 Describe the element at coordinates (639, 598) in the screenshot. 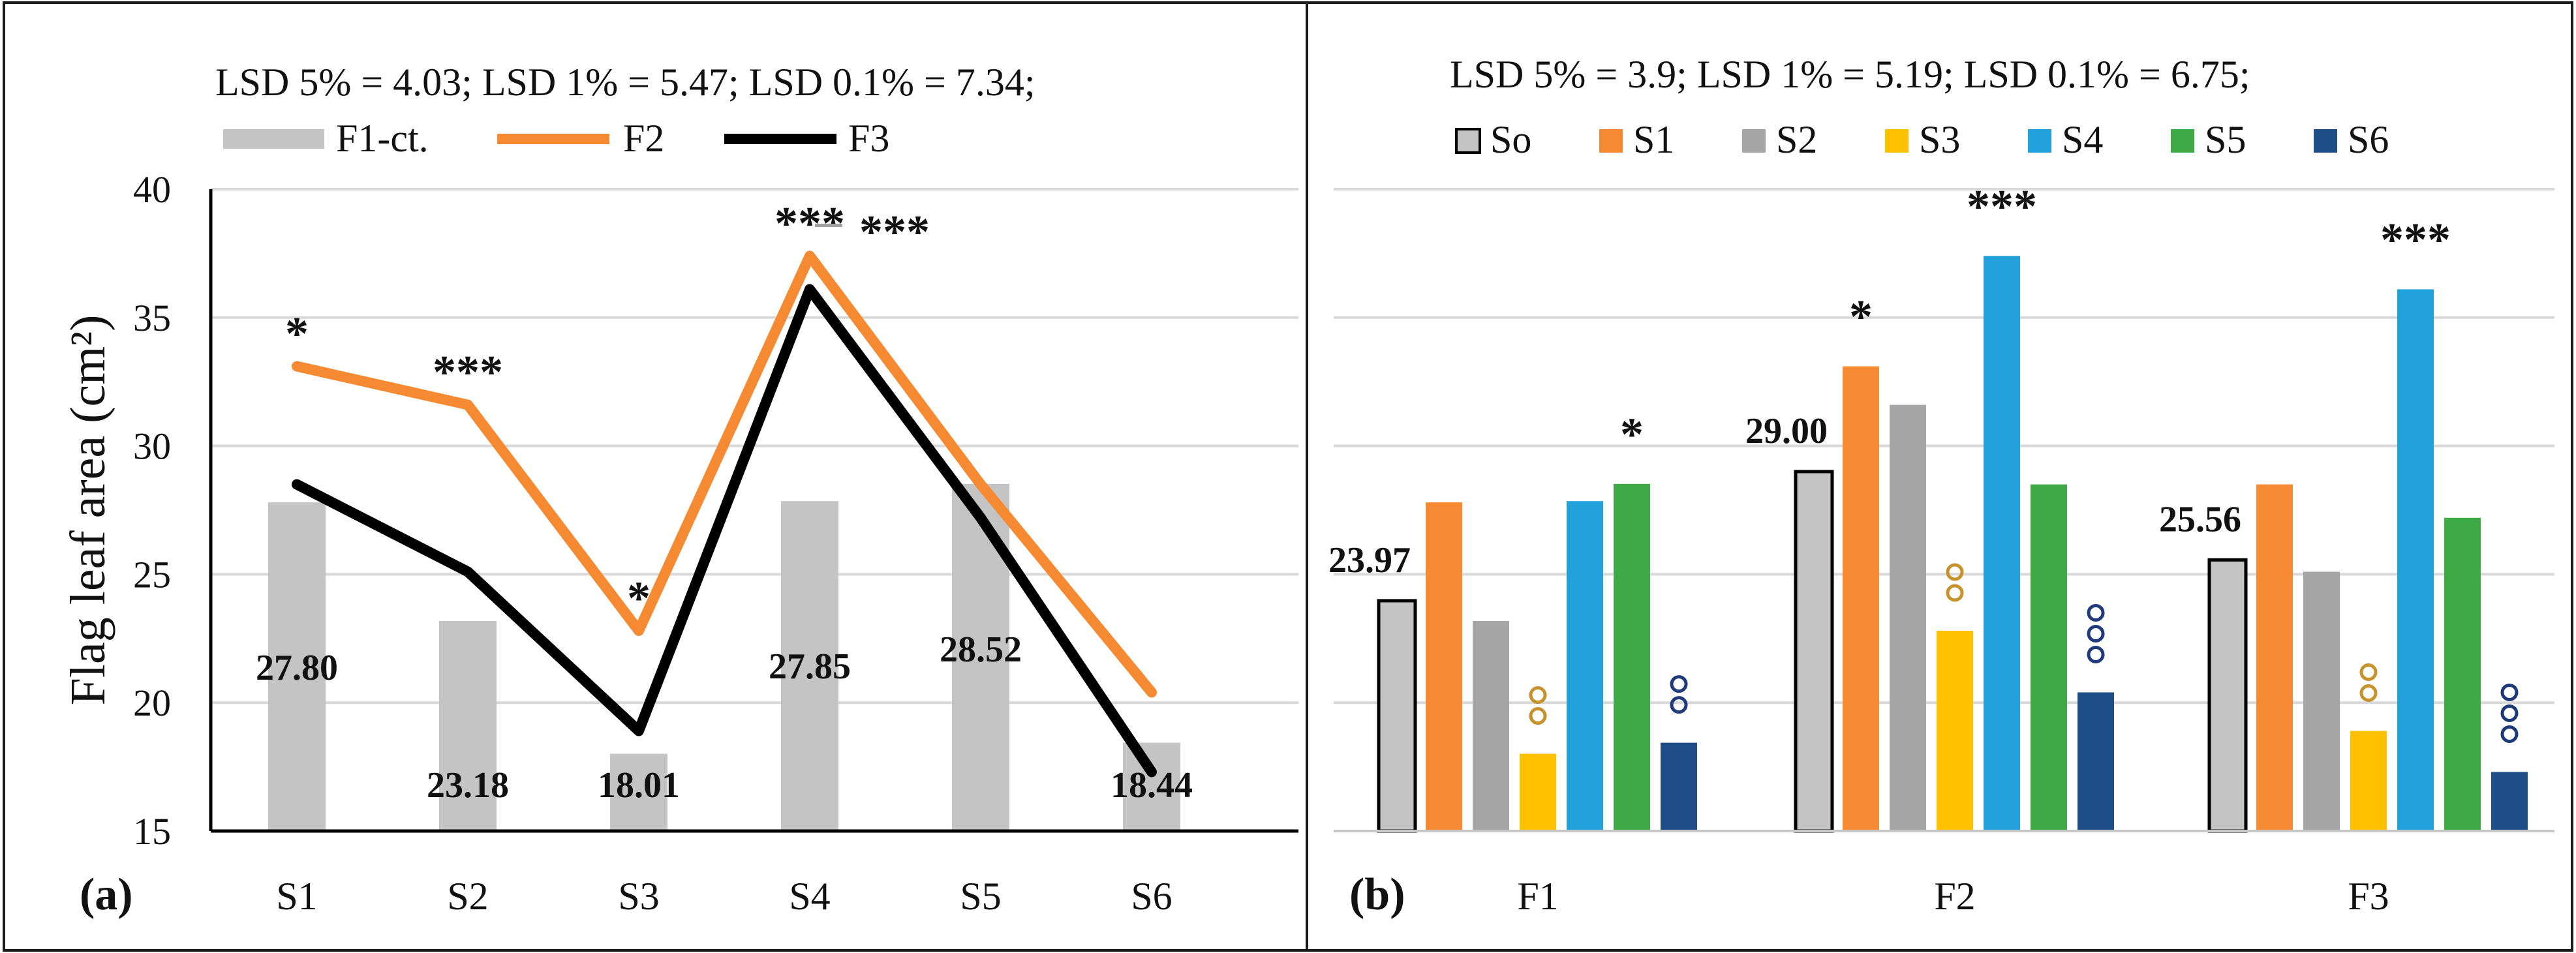

I see `panel-a-sig-s3-f2: *` at that location.